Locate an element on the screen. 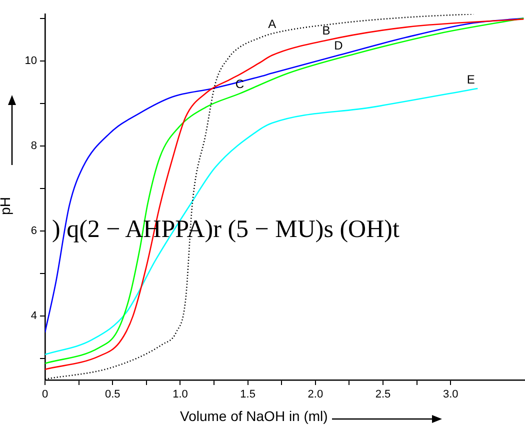 This screenshot has width=525, height=429. x-tick-label: 0.5 is located at coordinates (112, 394).